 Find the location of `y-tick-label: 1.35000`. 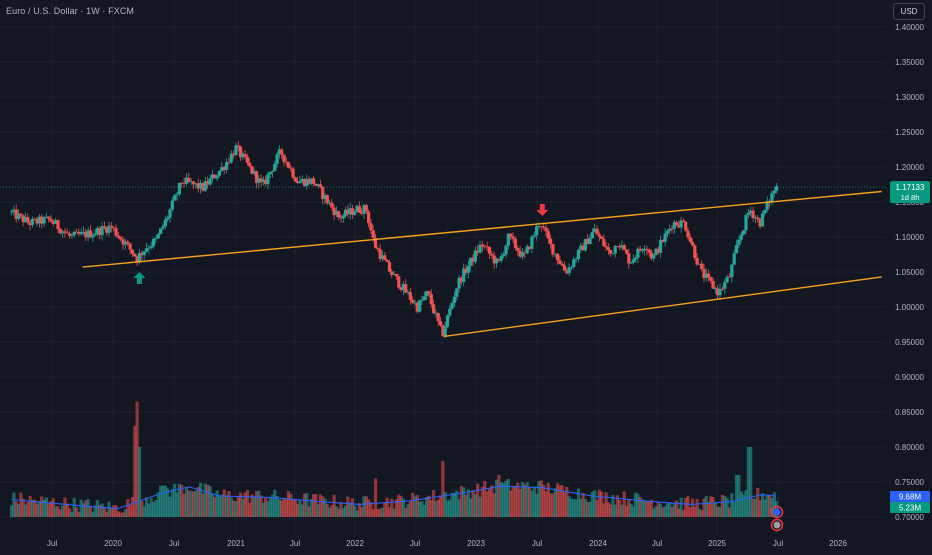

y-tick-label: 1.35000 is located at coordinates (909, 62).